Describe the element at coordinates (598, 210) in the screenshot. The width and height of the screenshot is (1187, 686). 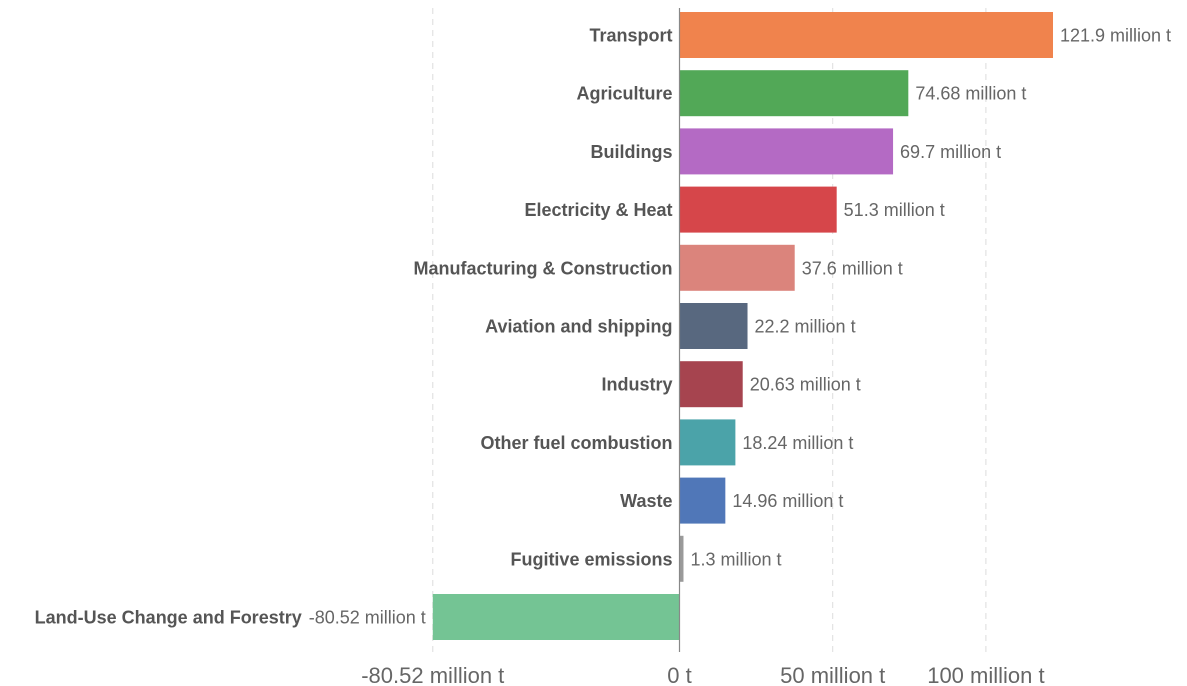
I see `category-label: Electricity & Heat` at that location.